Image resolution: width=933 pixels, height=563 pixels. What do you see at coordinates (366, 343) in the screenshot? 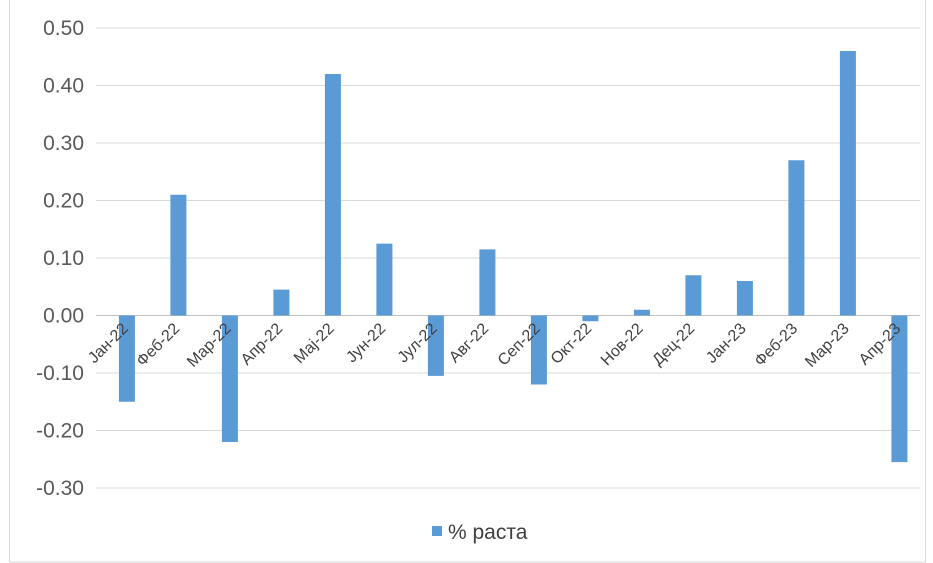
I see `x-category-label: Јун-22` at bounding box center [366, 343].